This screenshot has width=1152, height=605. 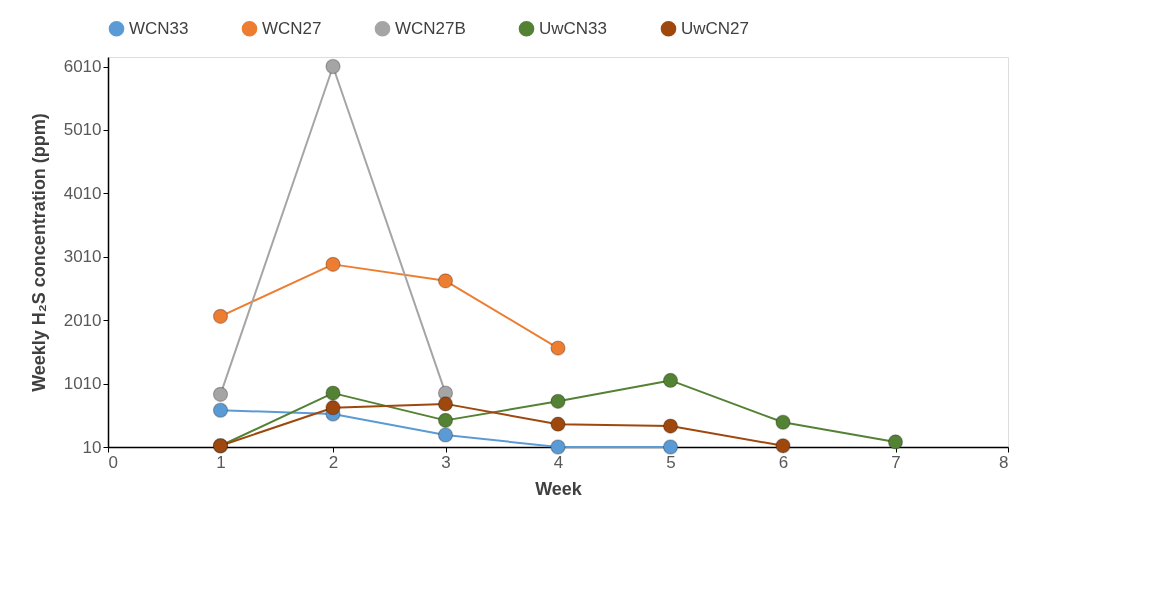 I want to click on y-tick-label: 3010, so click(x=82, y=257).